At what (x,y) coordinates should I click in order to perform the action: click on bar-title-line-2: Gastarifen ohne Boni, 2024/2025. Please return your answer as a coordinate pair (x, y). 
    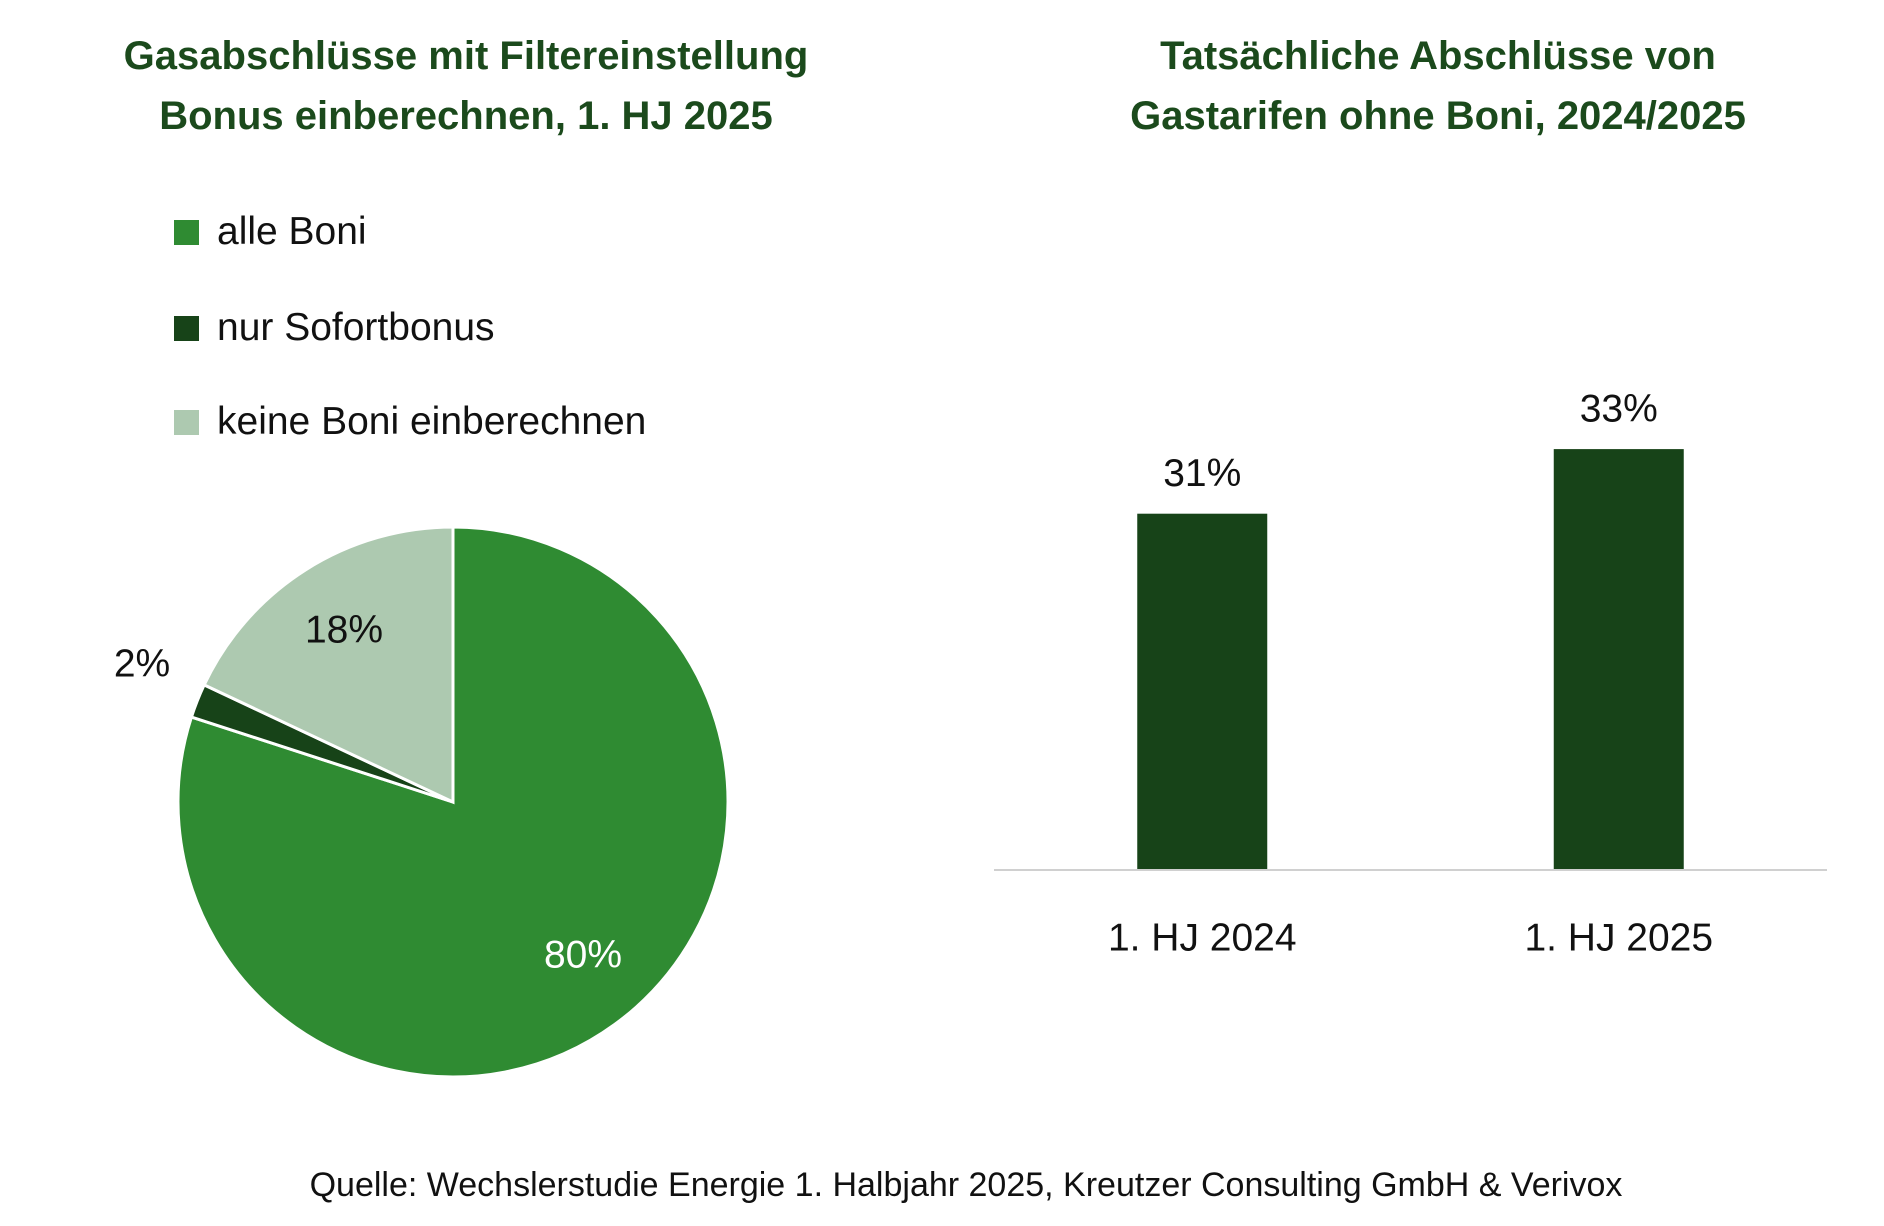
    Looking at the image, I should click on (1438, 116).